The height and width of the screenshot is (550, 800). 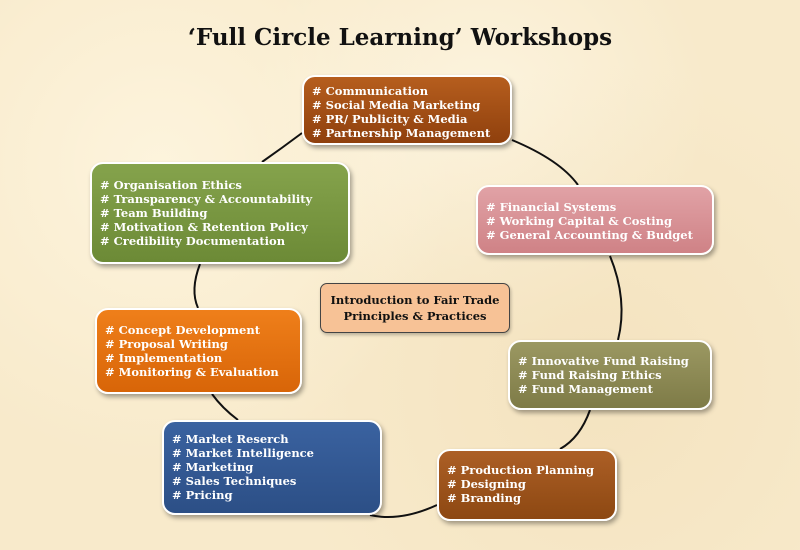 What do you see at coordinates (225, 407) in the screenshot?
I see `connector-mkt-conc` at bounding box center [225, 407].